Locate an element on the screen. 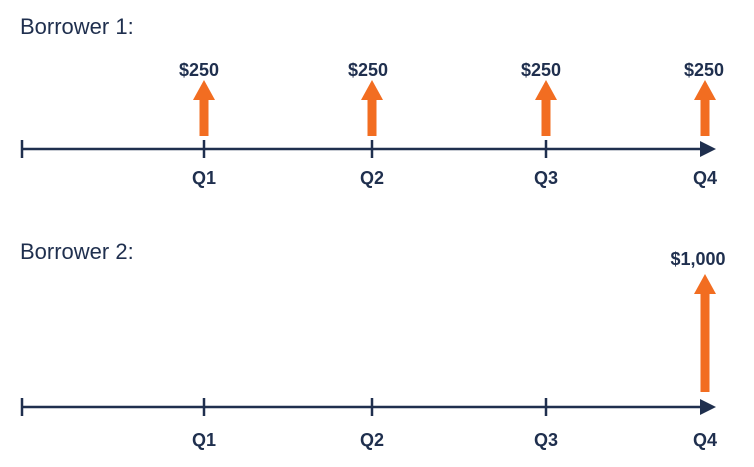 The width and height of the screenshot is (754, 467). timeline-1-payment-label-q1: $250 is located at coordinates (199, 70).